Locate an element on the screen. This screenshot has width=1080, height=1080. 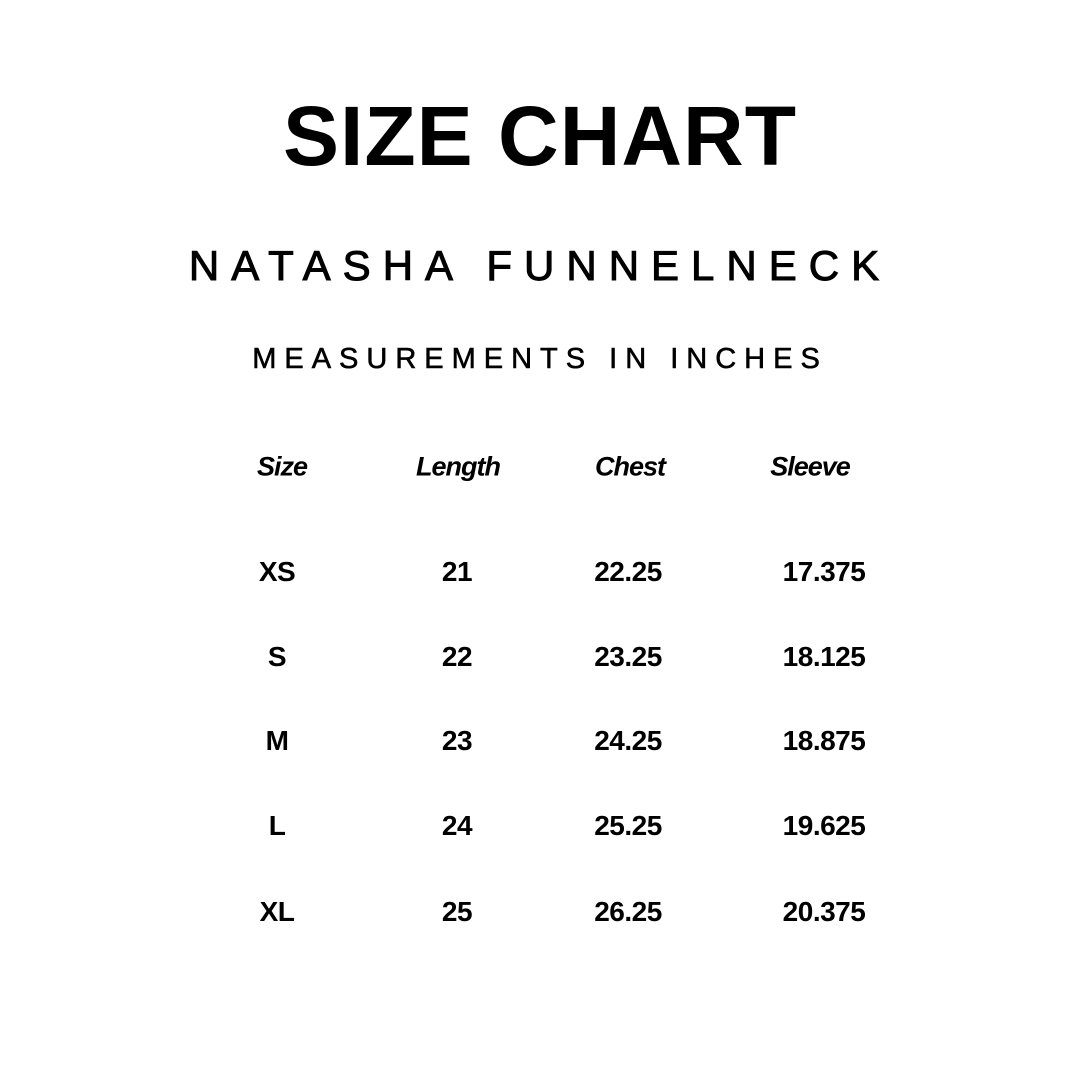
measurement-cell: 24.25 is located at coordinates (628, 740).